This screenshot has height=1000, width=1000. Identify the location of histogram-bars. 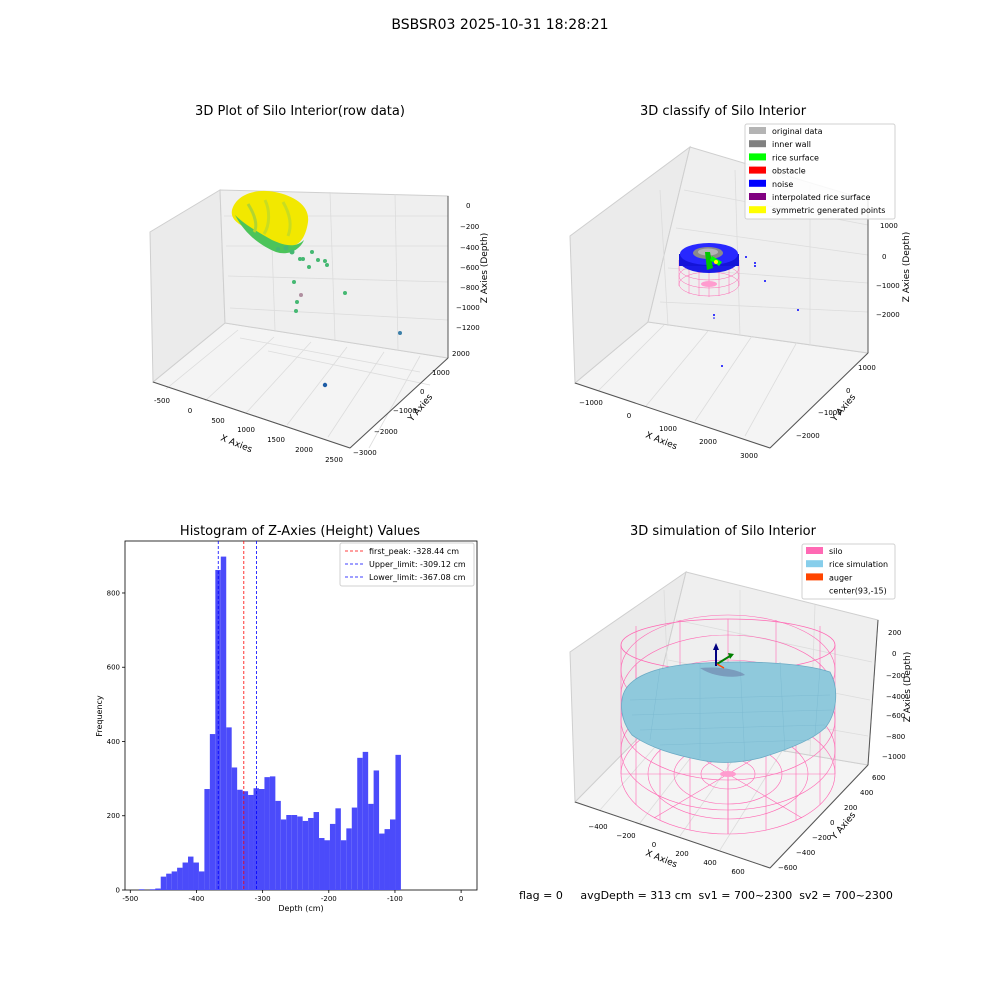
(269, 723).